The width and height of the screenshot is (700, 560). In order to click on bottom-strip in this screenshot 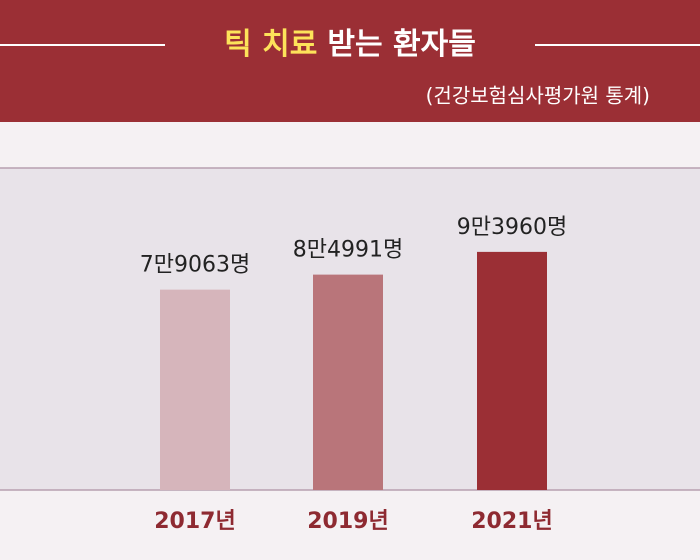, I will do `click(350, 525)`.